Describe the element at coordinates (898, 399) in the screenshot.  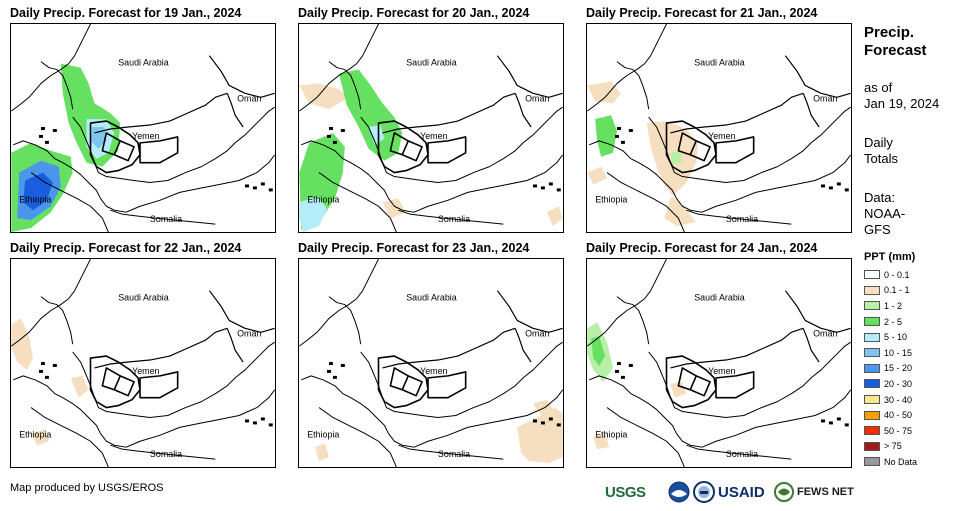
I see `legend-label: 30 - 40` at that location.